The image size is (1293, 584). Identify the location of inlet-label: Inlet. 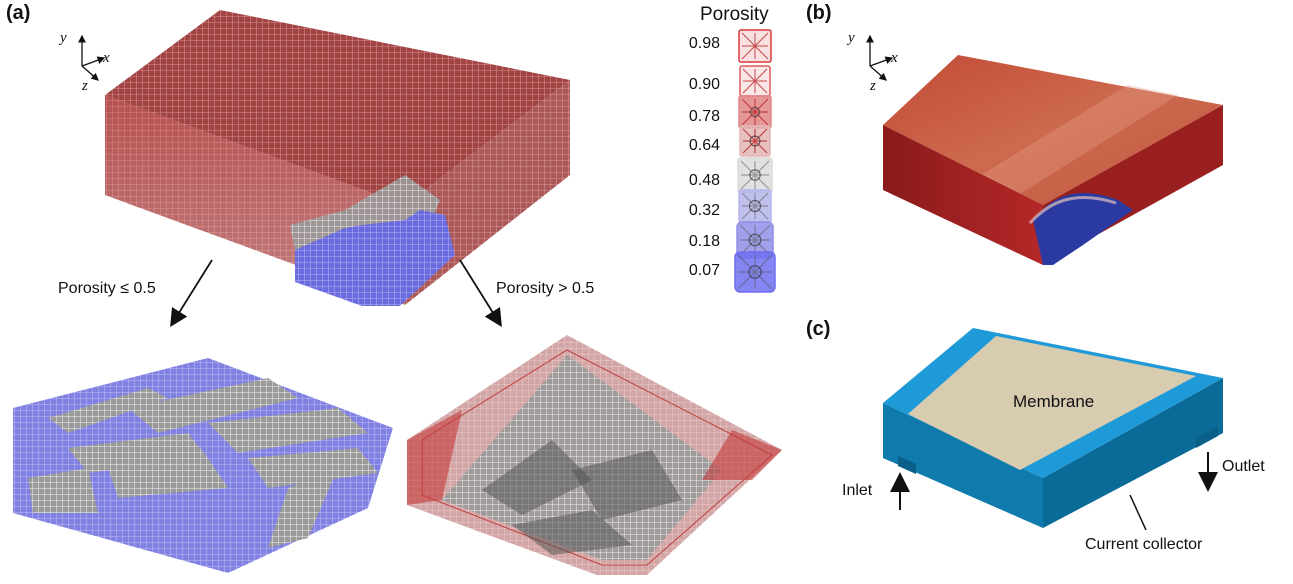
(857, 490).